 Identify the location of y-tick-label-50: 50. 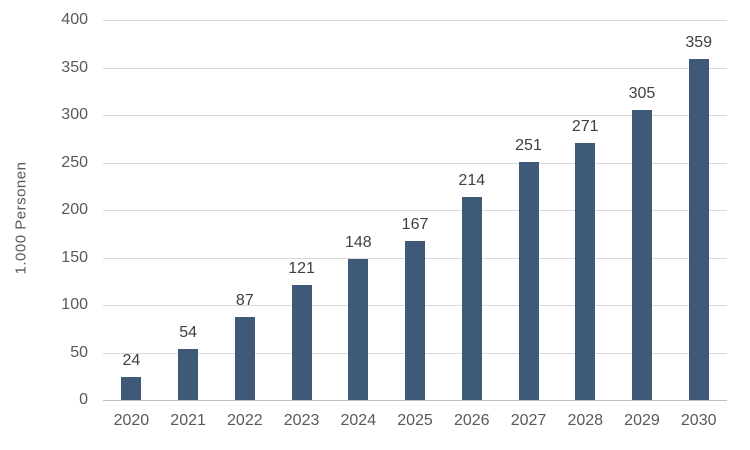
(79, 352).